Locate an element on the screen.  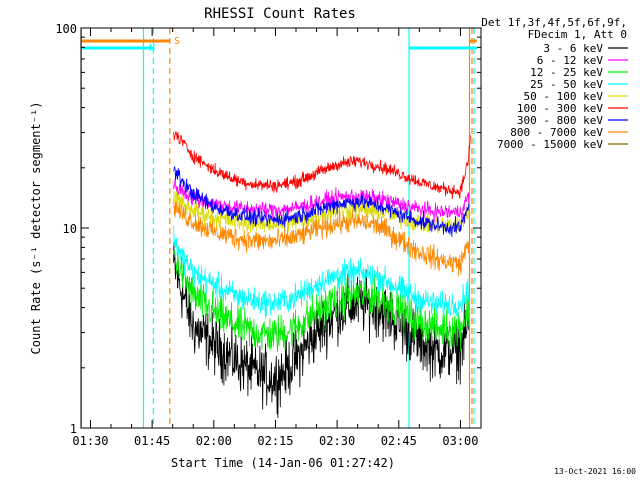
legend-entry-label: 800 - 7000 keV is located at coordinates (556, 132).